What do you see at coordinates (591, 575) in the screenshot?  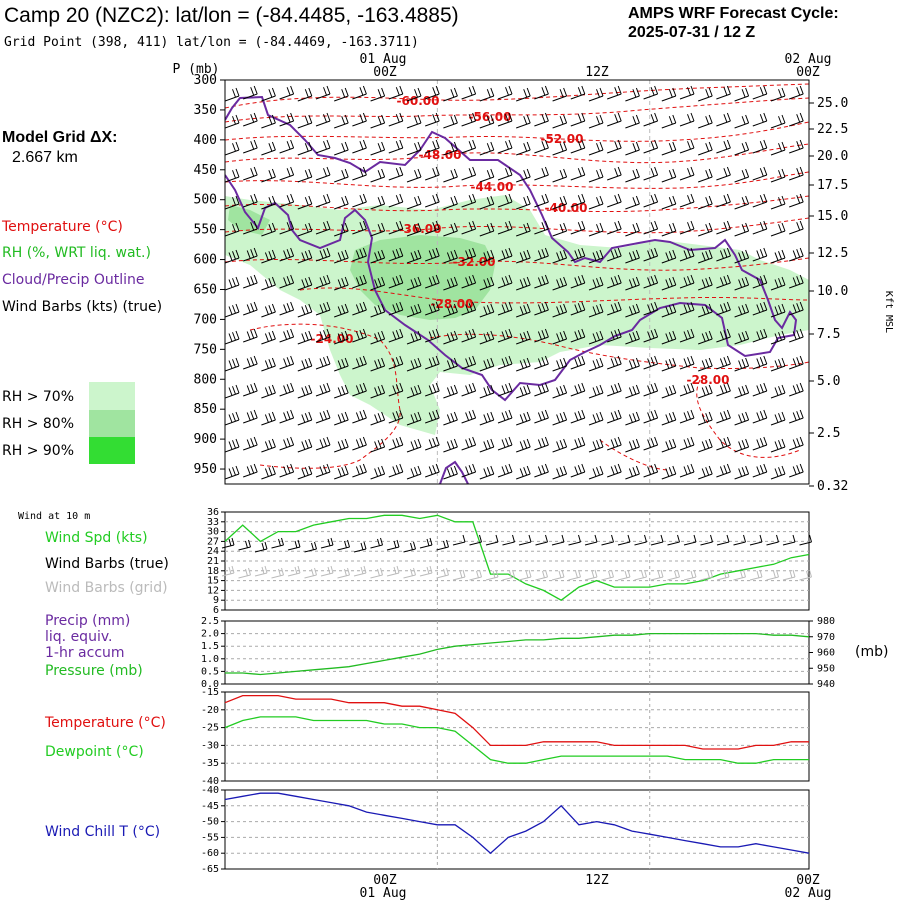 I see `wind-barb-grid-icon` at bounding box center [591, 575].